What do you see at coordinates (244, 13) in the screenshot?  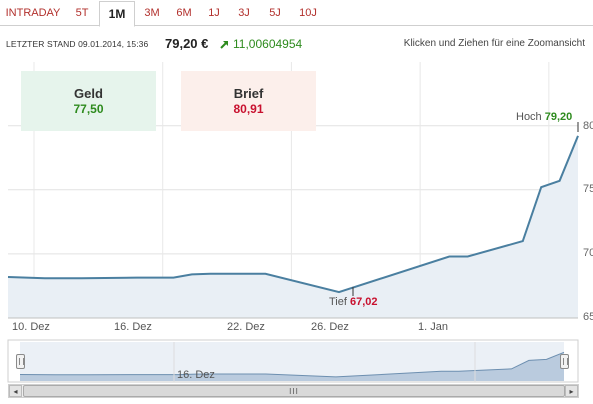 I see `tab-3j: 3J` at bounding box center [244, 13].